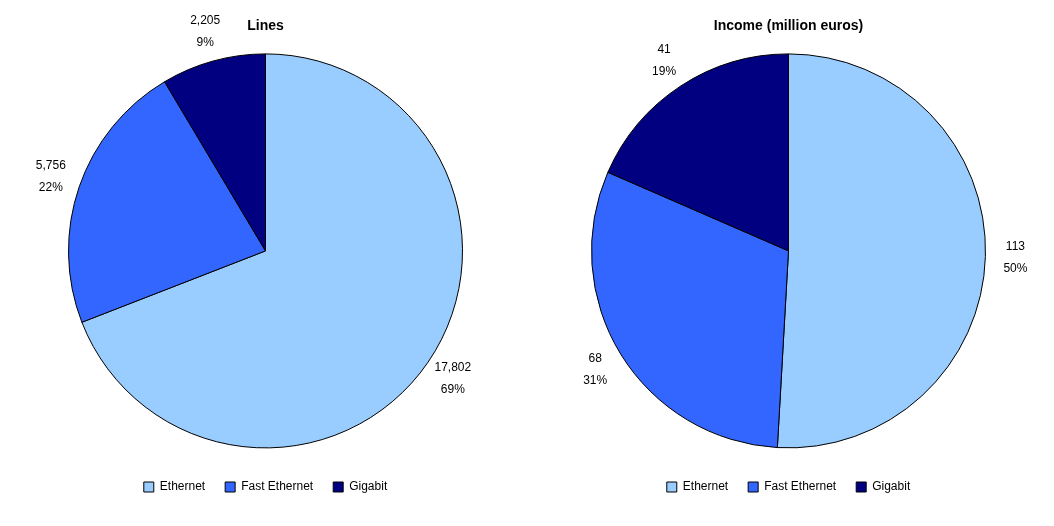 The width and height of the screenshot is (1054, 526). What do you see at coordinates (205, 31) in the screenshot?
I see `data-label: 2,205 9%` at bounding box center [205, 31].